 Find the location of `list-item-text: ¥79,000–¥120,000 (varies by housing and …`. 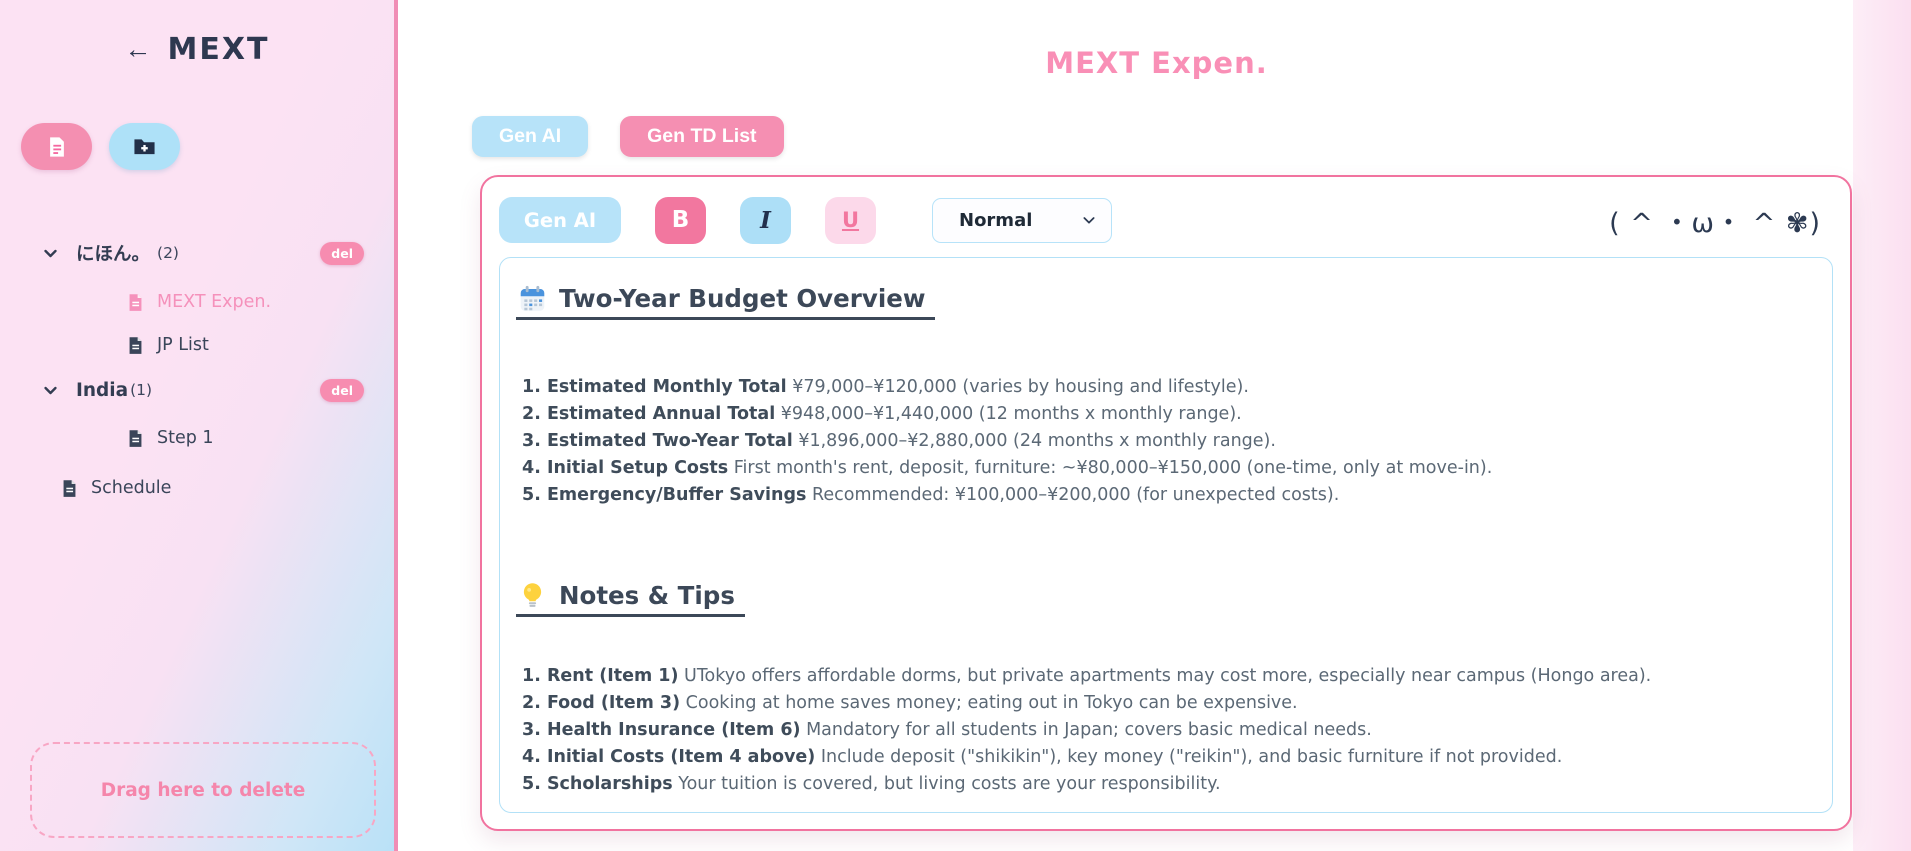

list-item-text: ¥79,000–¥120,000 (varies by housing and … is located at coordinates (1020, 387).